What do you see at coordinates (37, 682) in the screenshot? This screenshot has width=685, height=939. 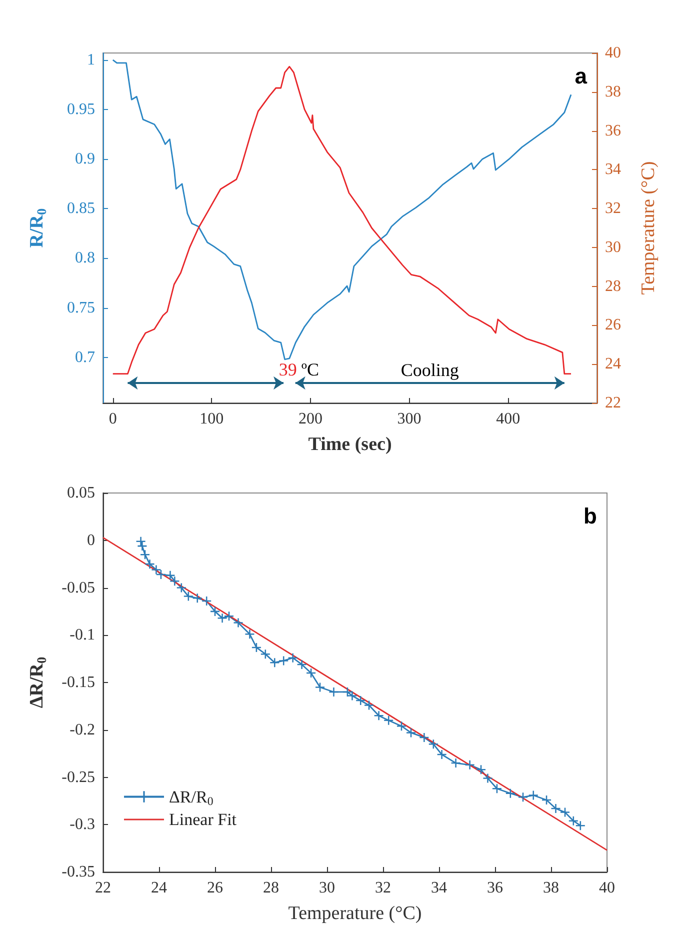 I see `y-axis-title: ΔR/R0` at bounding box center [37, 682].